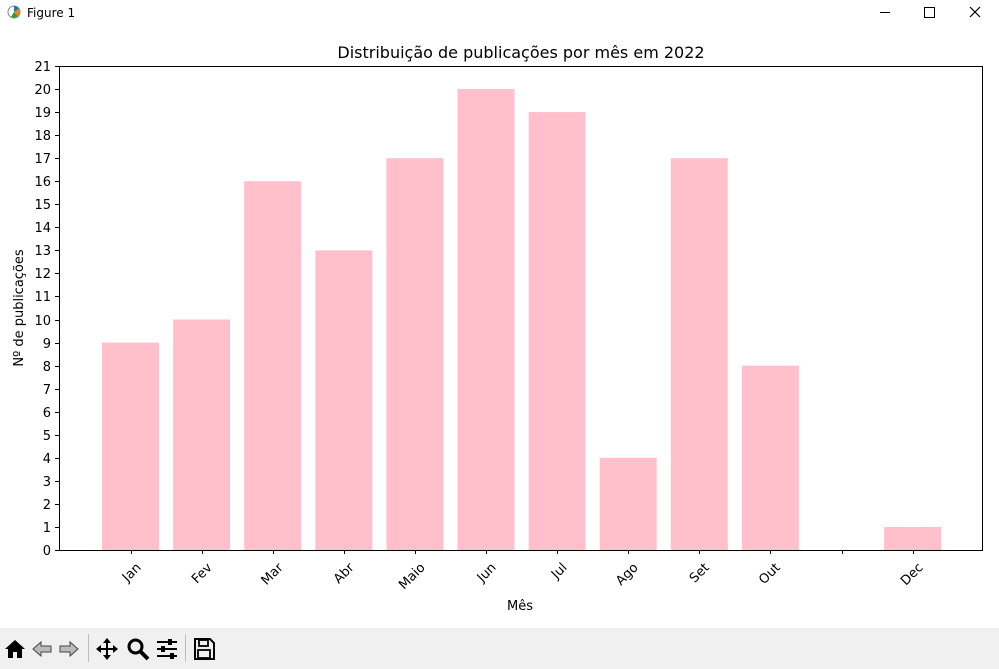 This screenshot has height=669, width=999. What do you see at coordinates (15, 649) in the screenshot?
I see `home-icon` at bounding box center [15, 649].